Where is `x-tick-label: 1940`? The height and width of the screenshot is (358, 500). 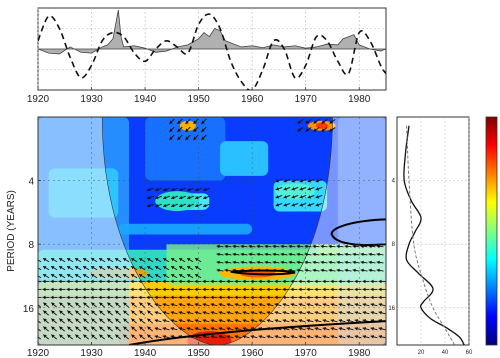 x-tick-label: 1940 is located at coordinates (145, 99).